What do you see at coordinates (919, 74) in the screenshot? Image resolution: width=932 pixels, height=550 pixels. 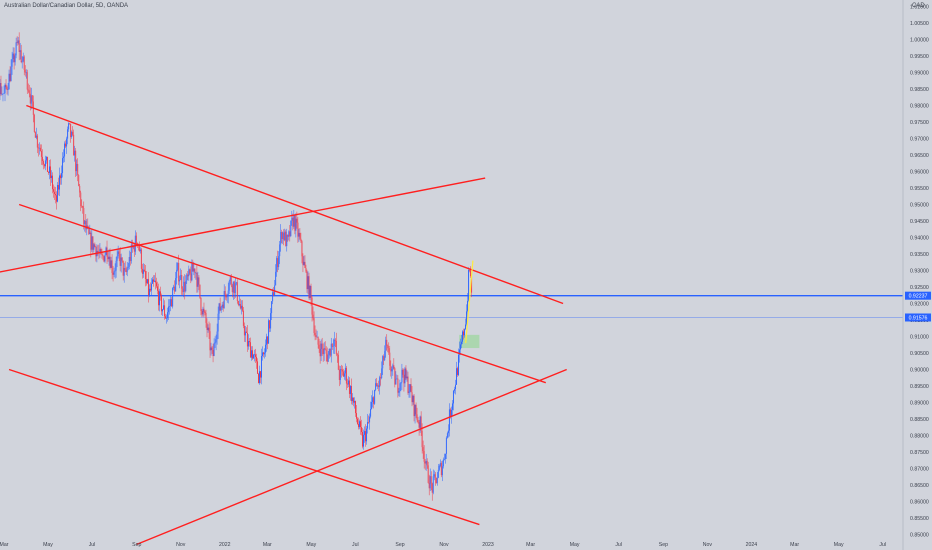 I see `y-tick-label: 0.99000` at bounding box center [919, 74].